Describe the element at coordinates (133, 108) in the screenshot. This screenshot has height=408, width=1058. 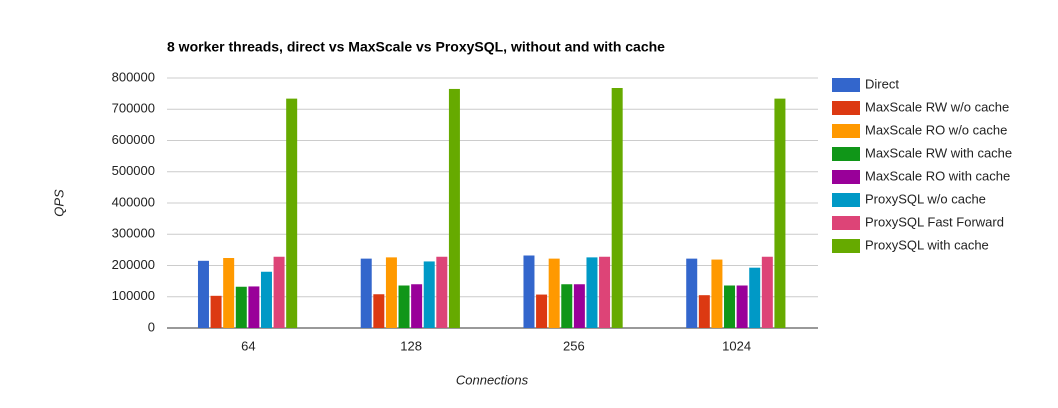
I see `y-tick-label: 700000` at that location.